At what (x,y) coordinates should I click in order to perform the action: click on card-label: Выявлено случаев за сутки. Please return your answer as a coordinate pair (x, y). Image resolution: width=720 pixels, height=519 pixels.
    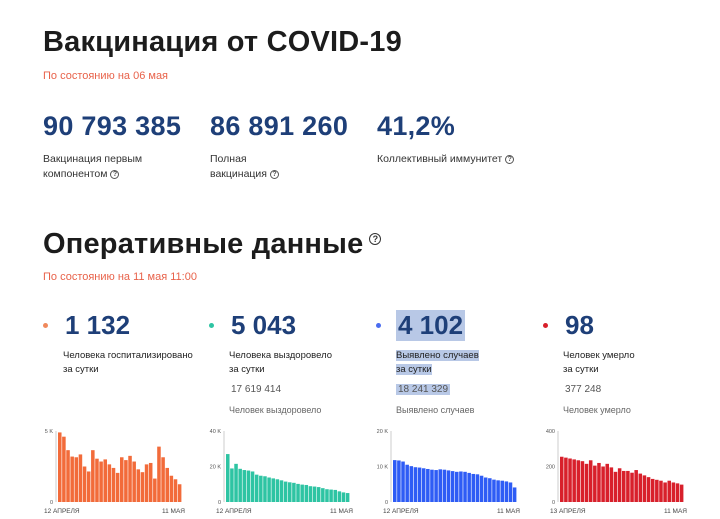
    Looking at the image, I should click on (437, 363).